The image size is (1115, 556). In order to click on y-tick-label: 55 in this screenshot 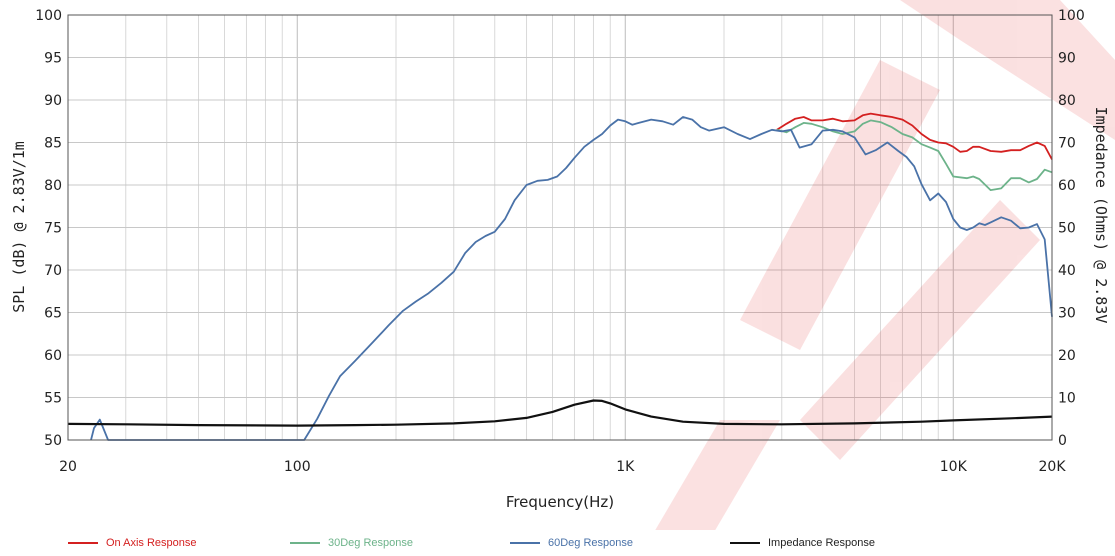, I will do `click(53, 399)`.